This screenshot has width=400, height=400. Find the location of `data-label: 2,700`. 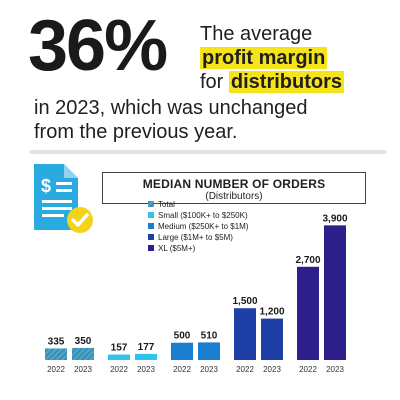

data-label: 2,700 is located at coordinates (307, 260).